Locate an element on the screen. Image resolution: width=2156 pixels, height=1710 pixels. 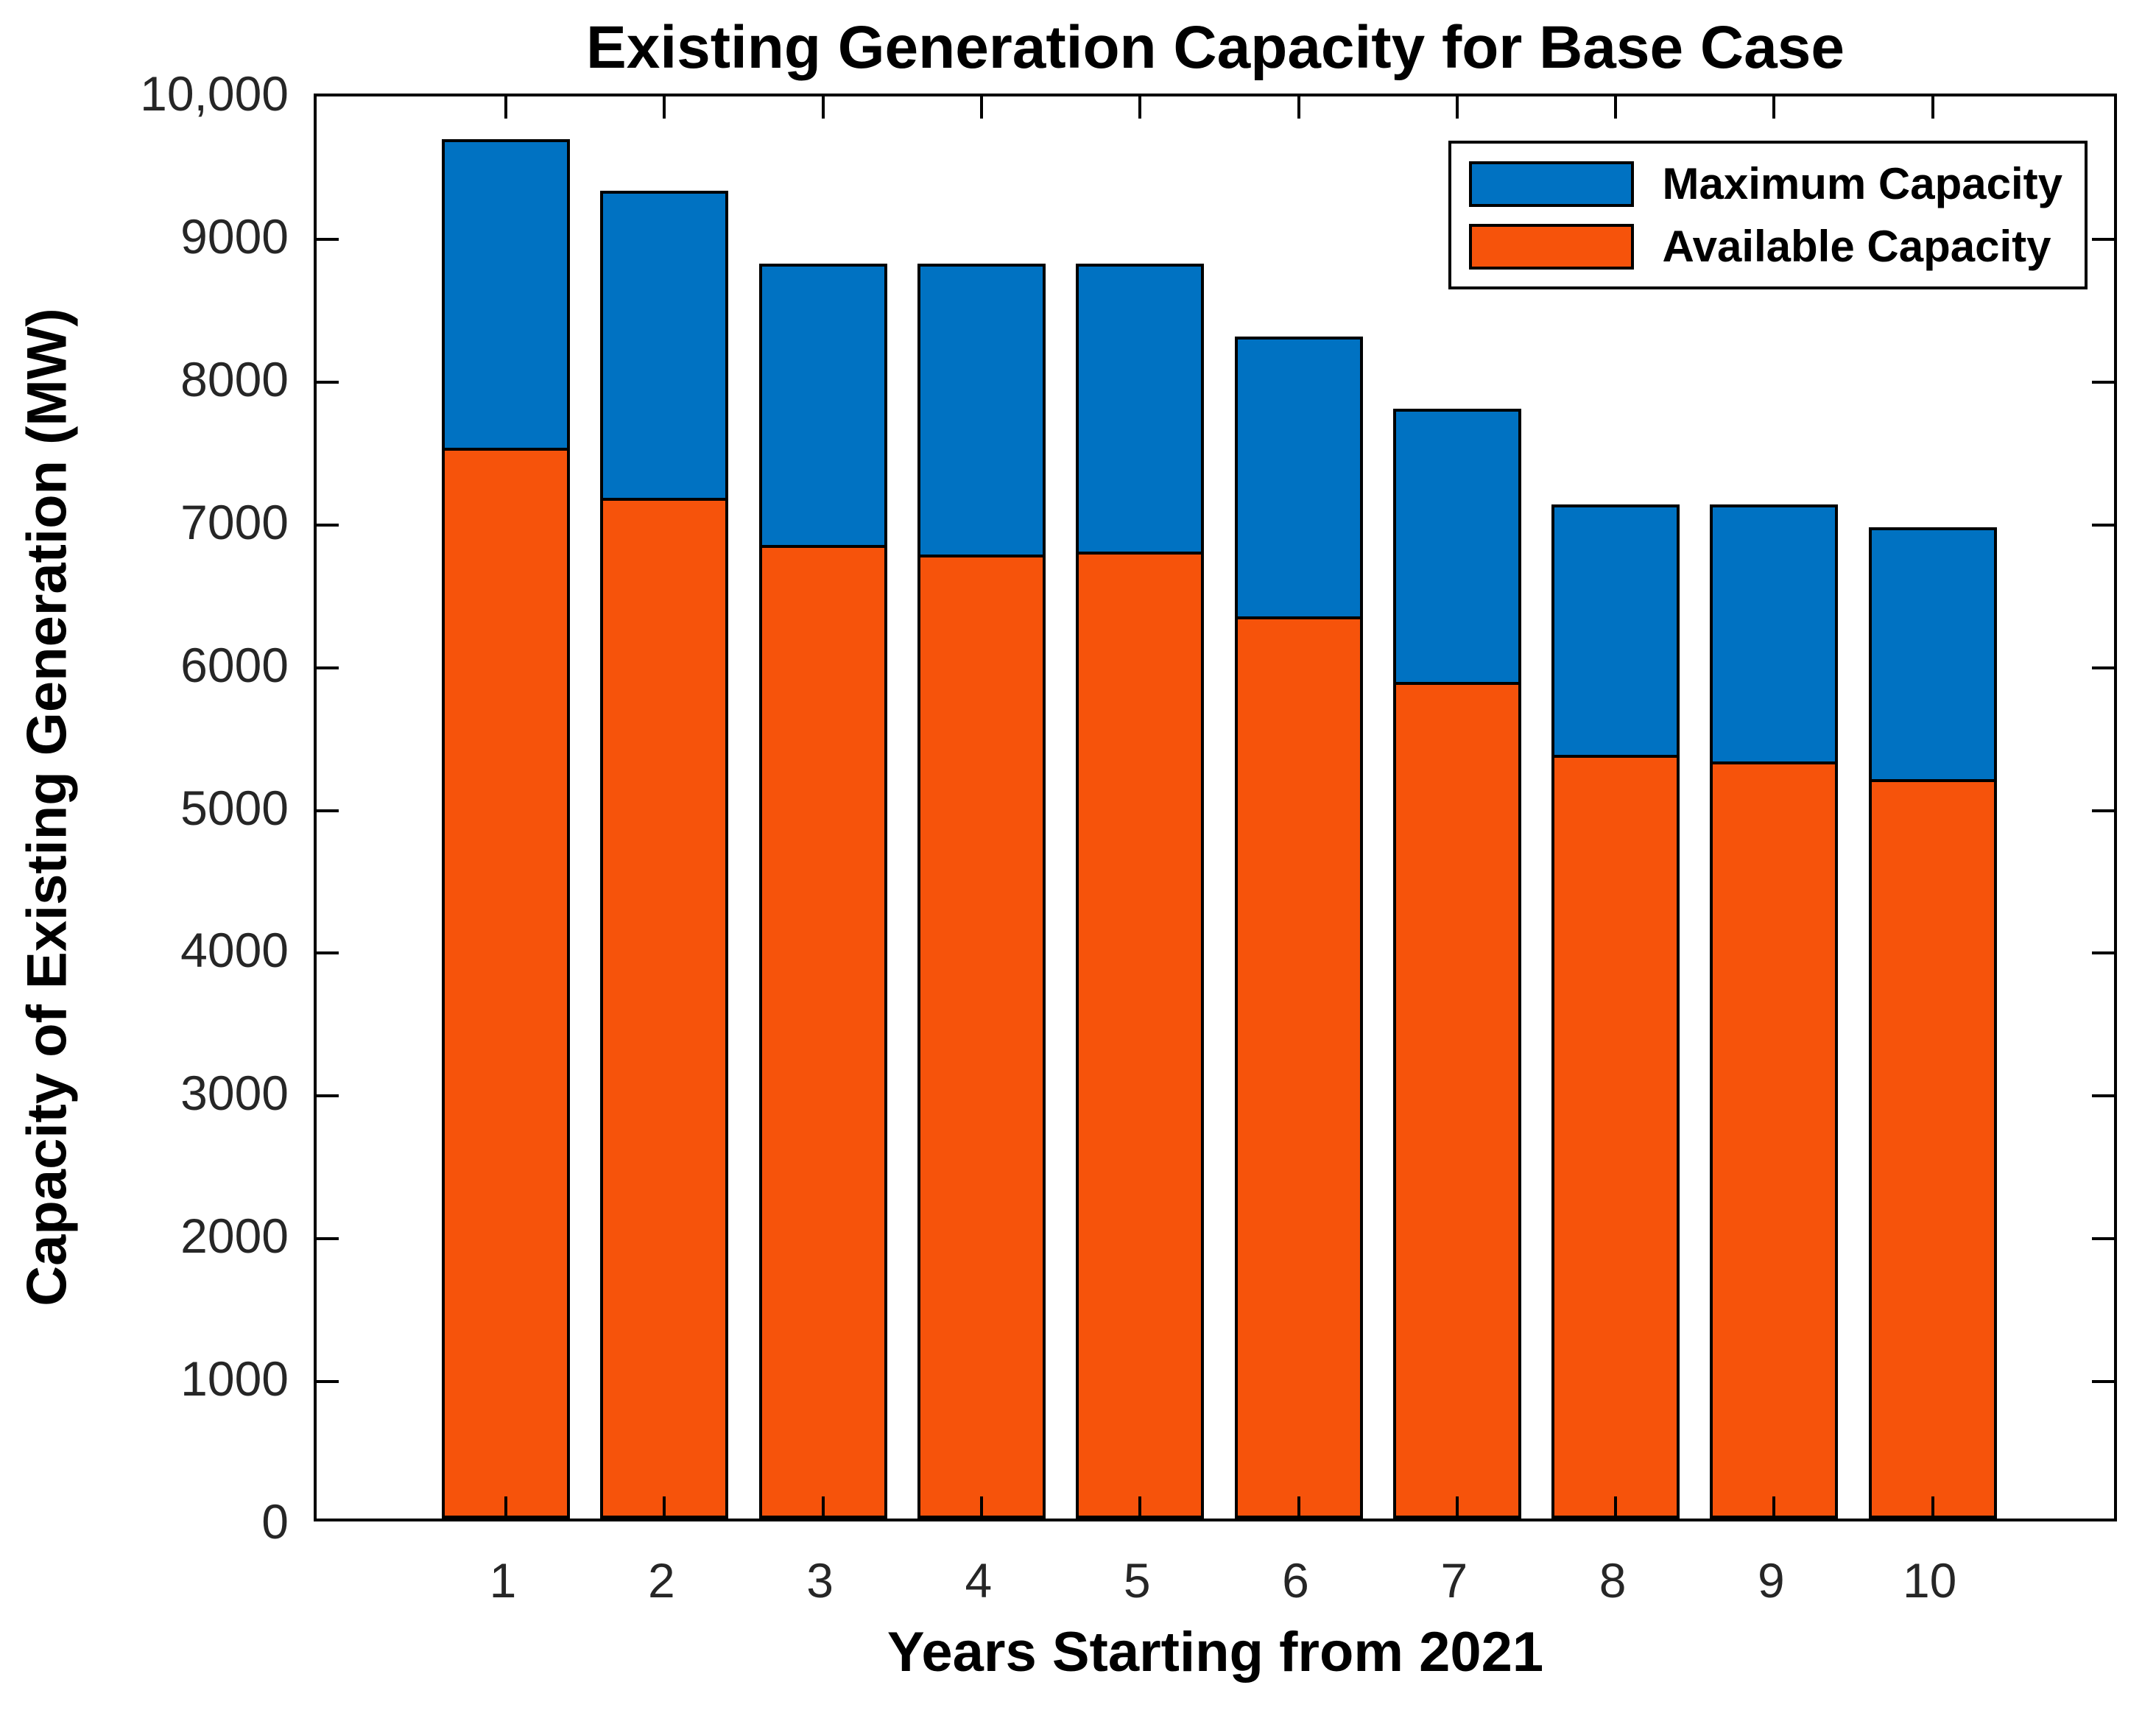
legend-label-maximum-capacity: Maximum Capacity is located at coordinates (1862, 183).